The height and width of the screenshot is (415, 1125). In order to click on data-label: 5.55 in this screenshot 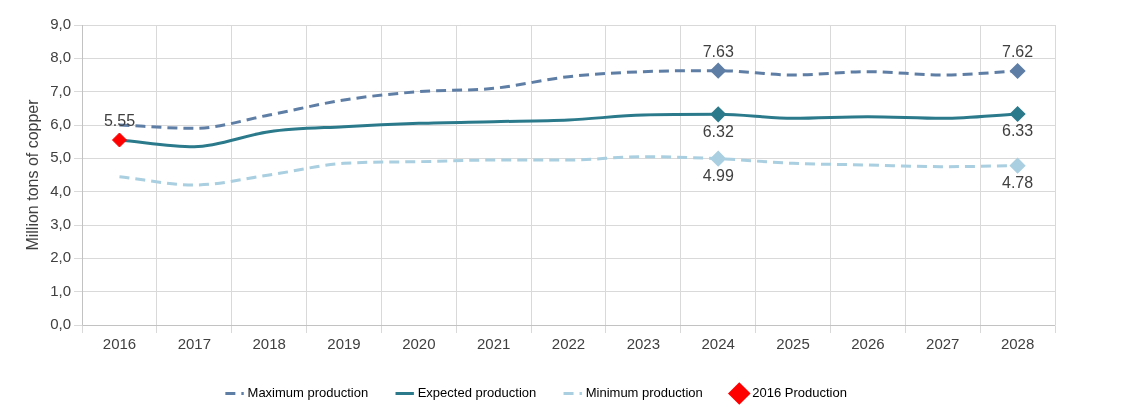, I will do `click(119, 121)`.